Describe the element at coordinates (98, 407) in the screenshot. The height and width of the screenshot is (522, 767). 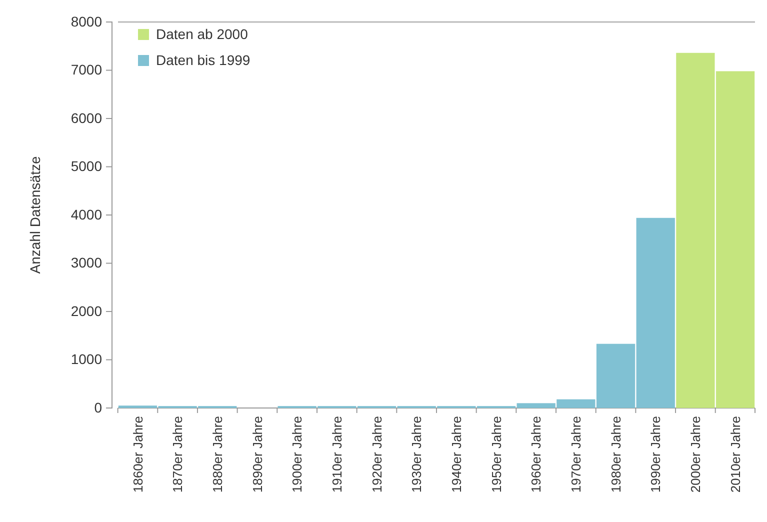
I see `y-tick-label: 0` at that location.